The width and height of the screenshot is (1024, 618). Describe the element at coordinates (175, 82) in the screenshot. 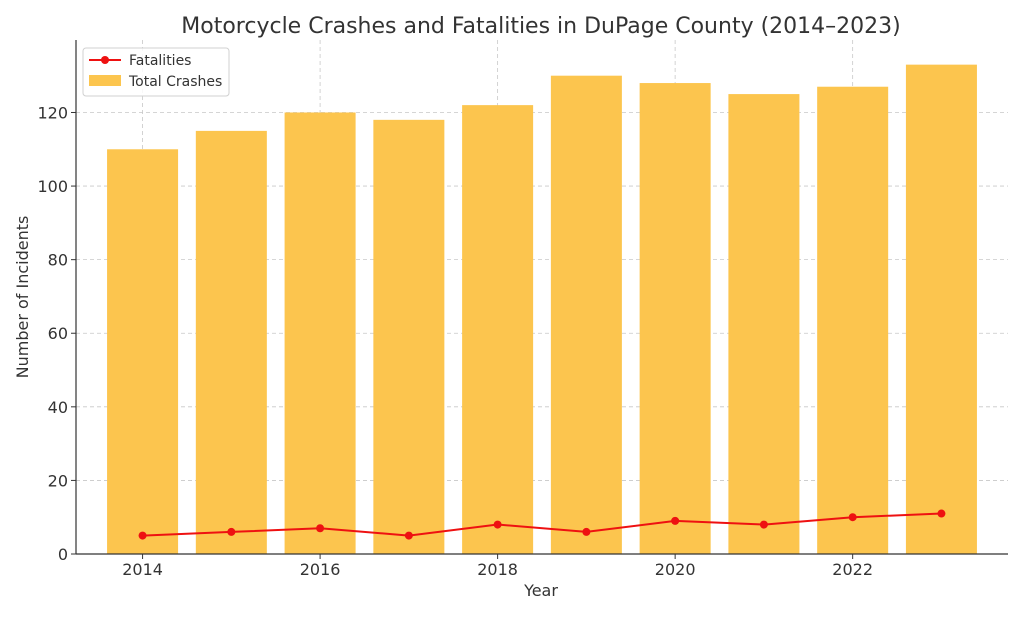

I see `legend-total-crashes-label: Total Crashes` at that location.